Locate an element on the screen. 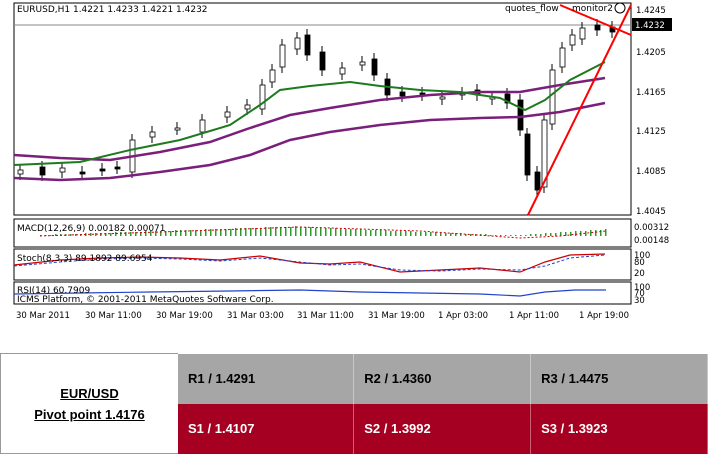 The image size is (715, 463). stoch-signal-line is located at coordinates (309, 263).